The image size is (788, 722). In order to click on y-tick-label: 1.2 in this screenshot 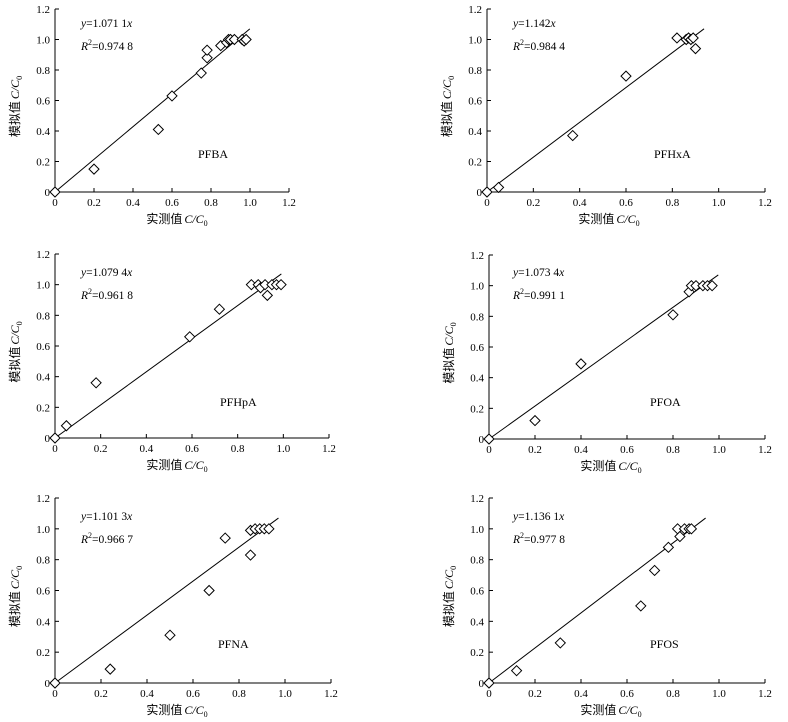, I will do `click(43, 255)`.